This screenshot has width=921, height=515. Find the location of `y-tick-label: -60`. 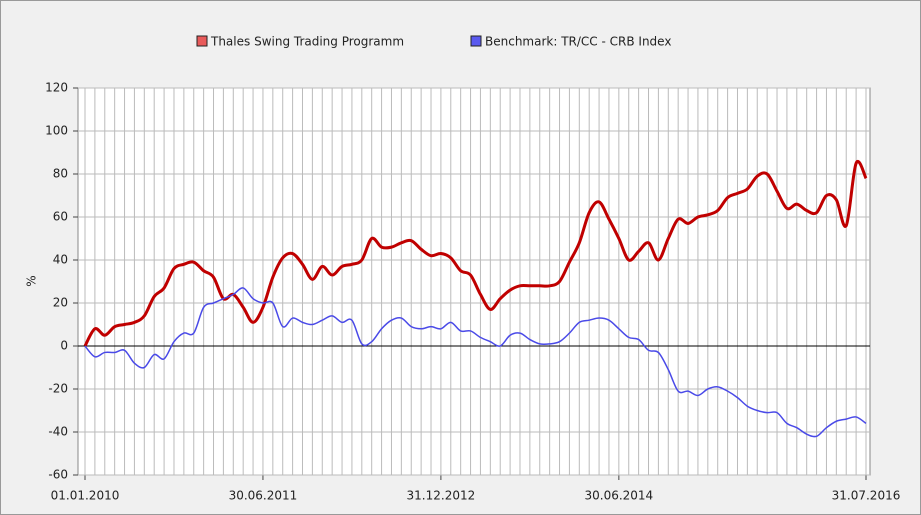

y-tick-label: -60 is located at coordinates (58, 475).